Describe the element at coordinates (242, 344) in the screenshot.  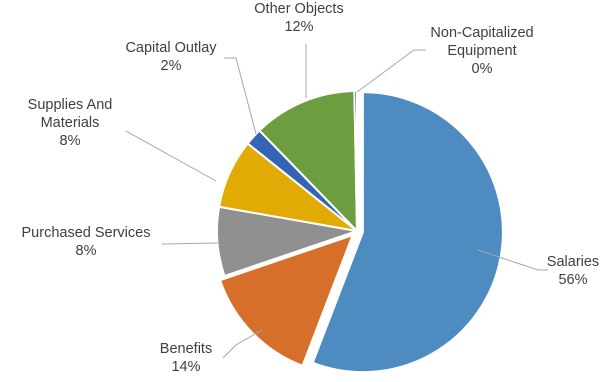
I see `leader-line-benefits` at that location.